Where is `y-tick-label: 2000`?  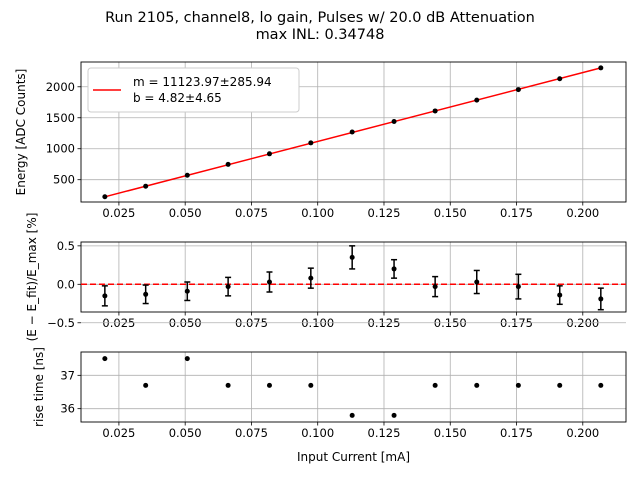 y-tick-label: 2000 is located at coordinates (60, 87).